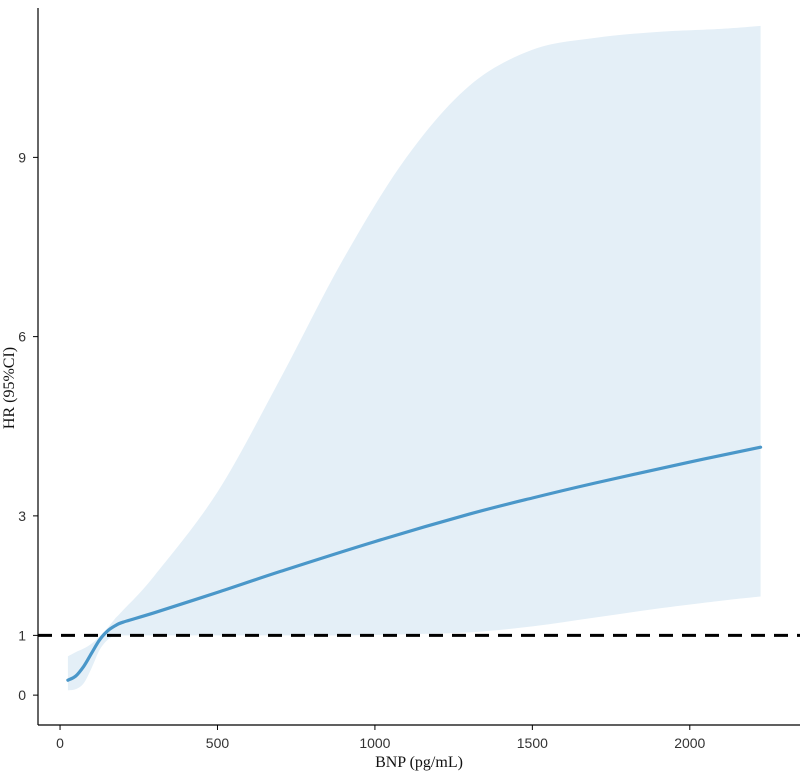 This screenshot has width=800, height=778. What do you see at coordinates (60, 743) in the screenshot?
I see `x-tick-label: 0` at bounding box center [60, 743].